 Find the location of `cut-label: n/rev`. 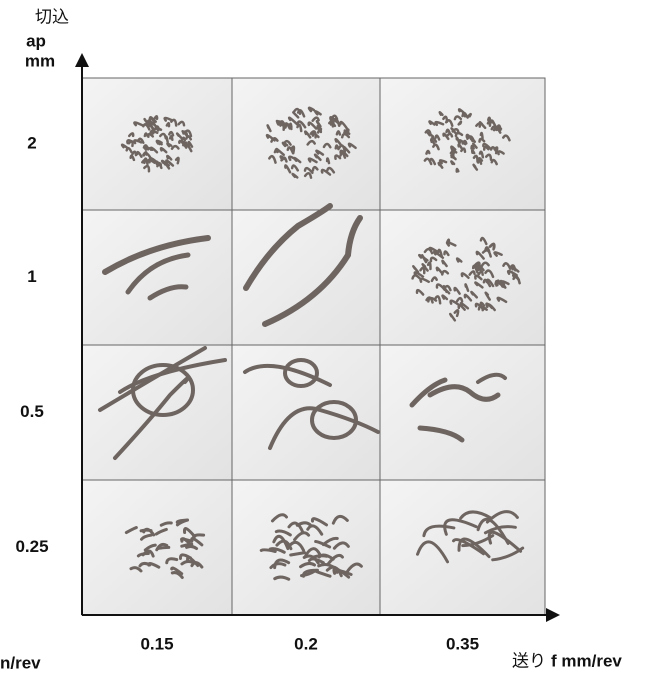

cut-label: n/rev is located at coordinates (20, 662).